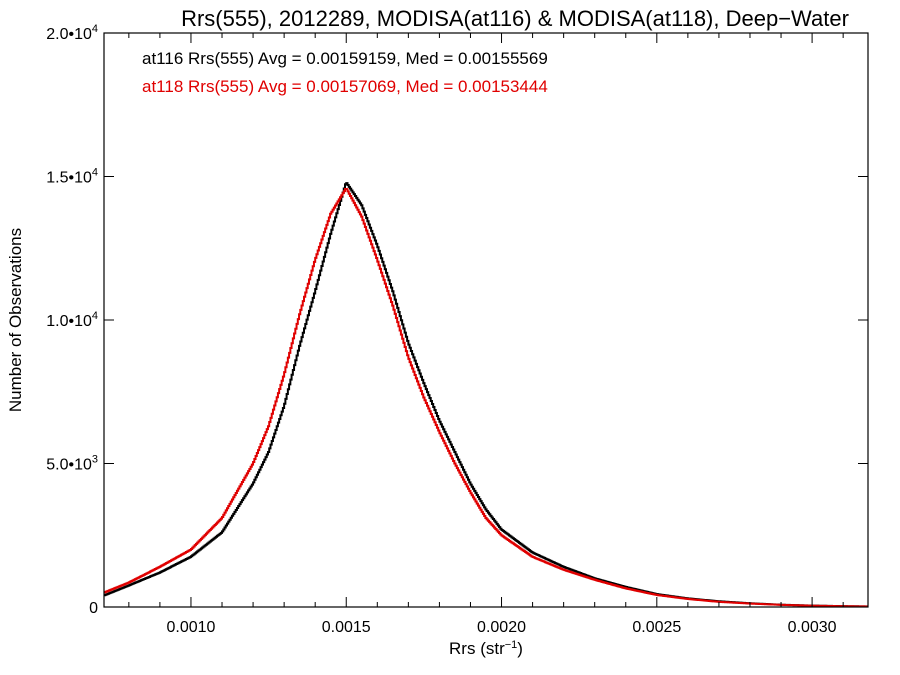  Describe the element at coordinates (72, 33) in the screenshot. I see `y-tick-label: 2.0•104` at that location.